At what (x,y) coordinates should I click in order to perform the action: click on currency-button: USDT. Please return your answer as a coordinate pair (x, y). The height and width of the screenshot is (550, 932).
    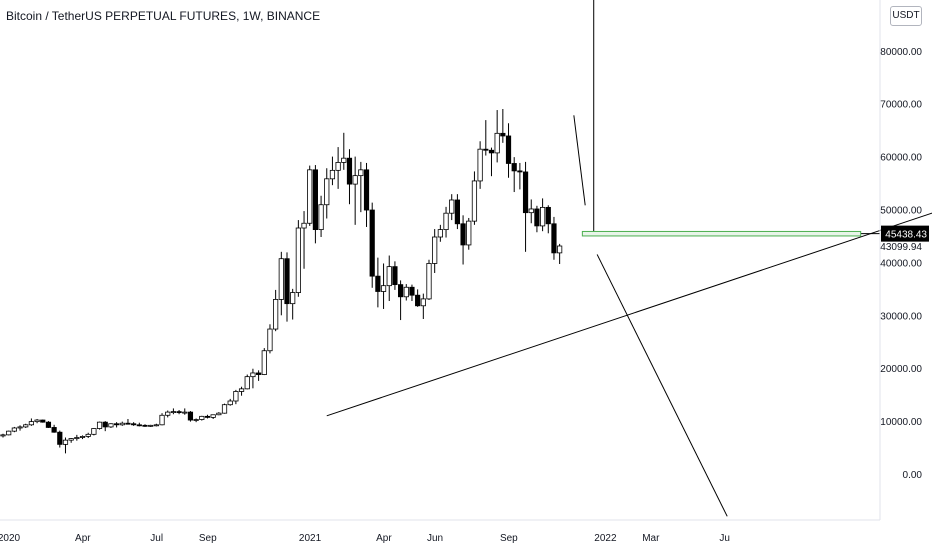
    Looking at the image, I should click on (906, 16).